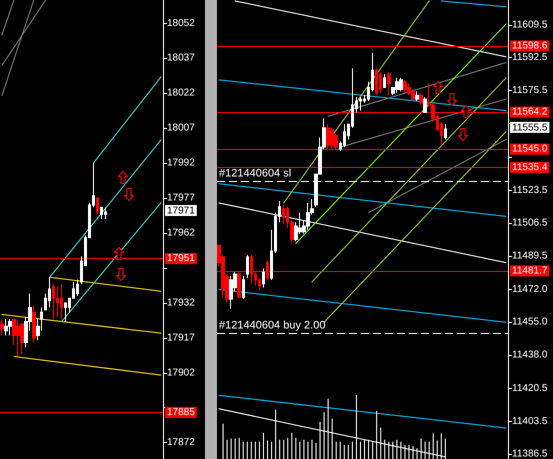 The height and width of the screenshot is (459, 553). Describe the element at coordinates (181, 58) in the screenshot. I see `y-tick-label: 18037` at that location.